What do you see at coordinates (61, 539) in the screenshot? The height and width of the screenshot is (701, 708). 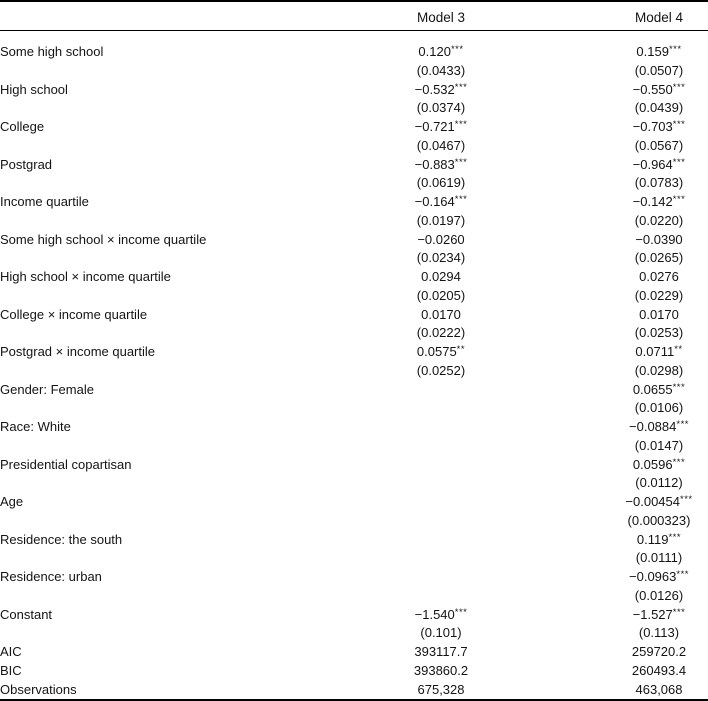 I see `row-label: Residence: the south` at bounding box center [61, 539].